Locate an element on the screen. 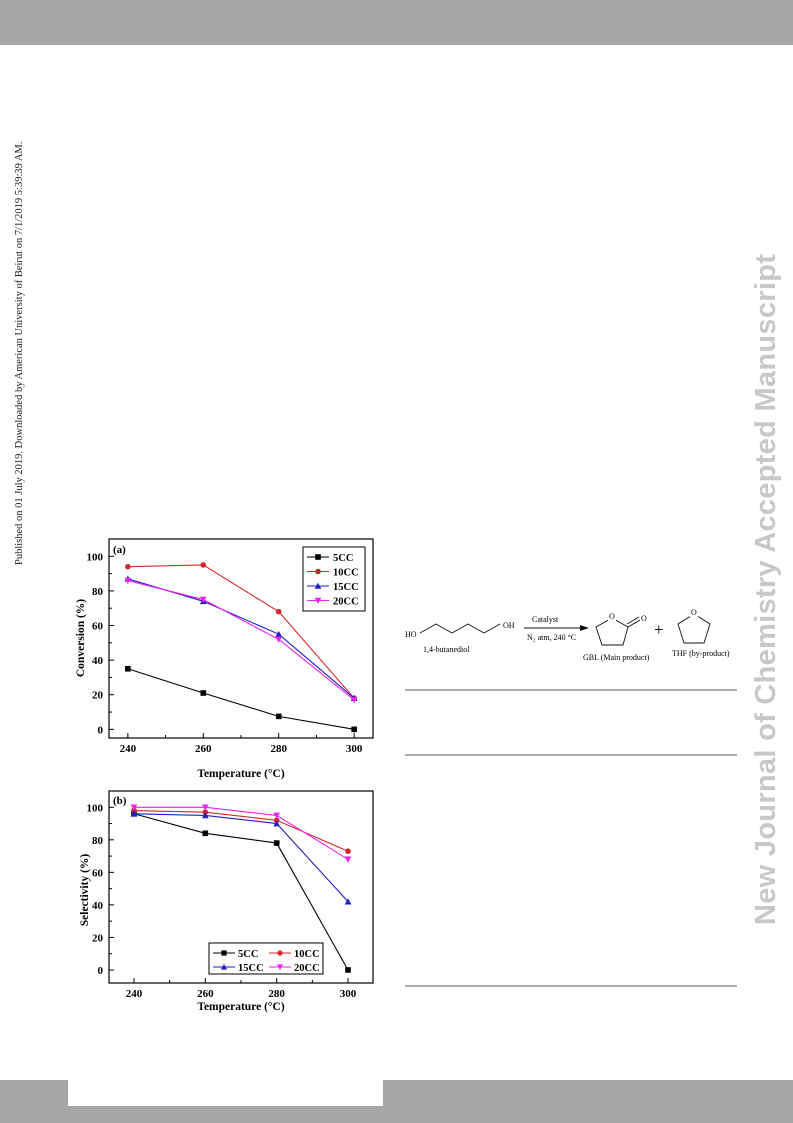  series-15CC is located at coordinates (241, 857).